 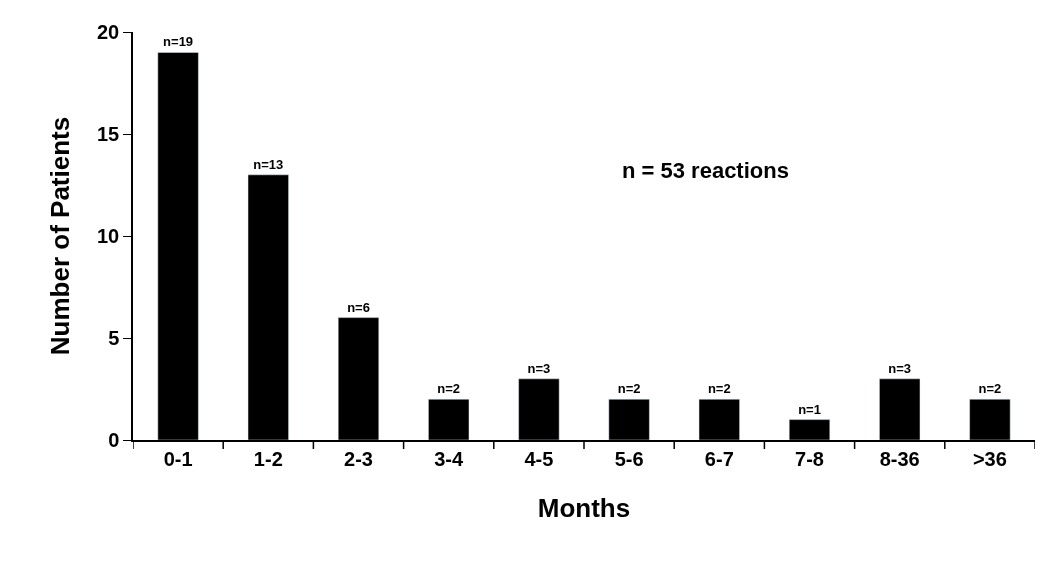 What do you see at coordinates (108, 134) in the screenshot?
I see `y-tick-label: 15` at bounding box center [108, 134].